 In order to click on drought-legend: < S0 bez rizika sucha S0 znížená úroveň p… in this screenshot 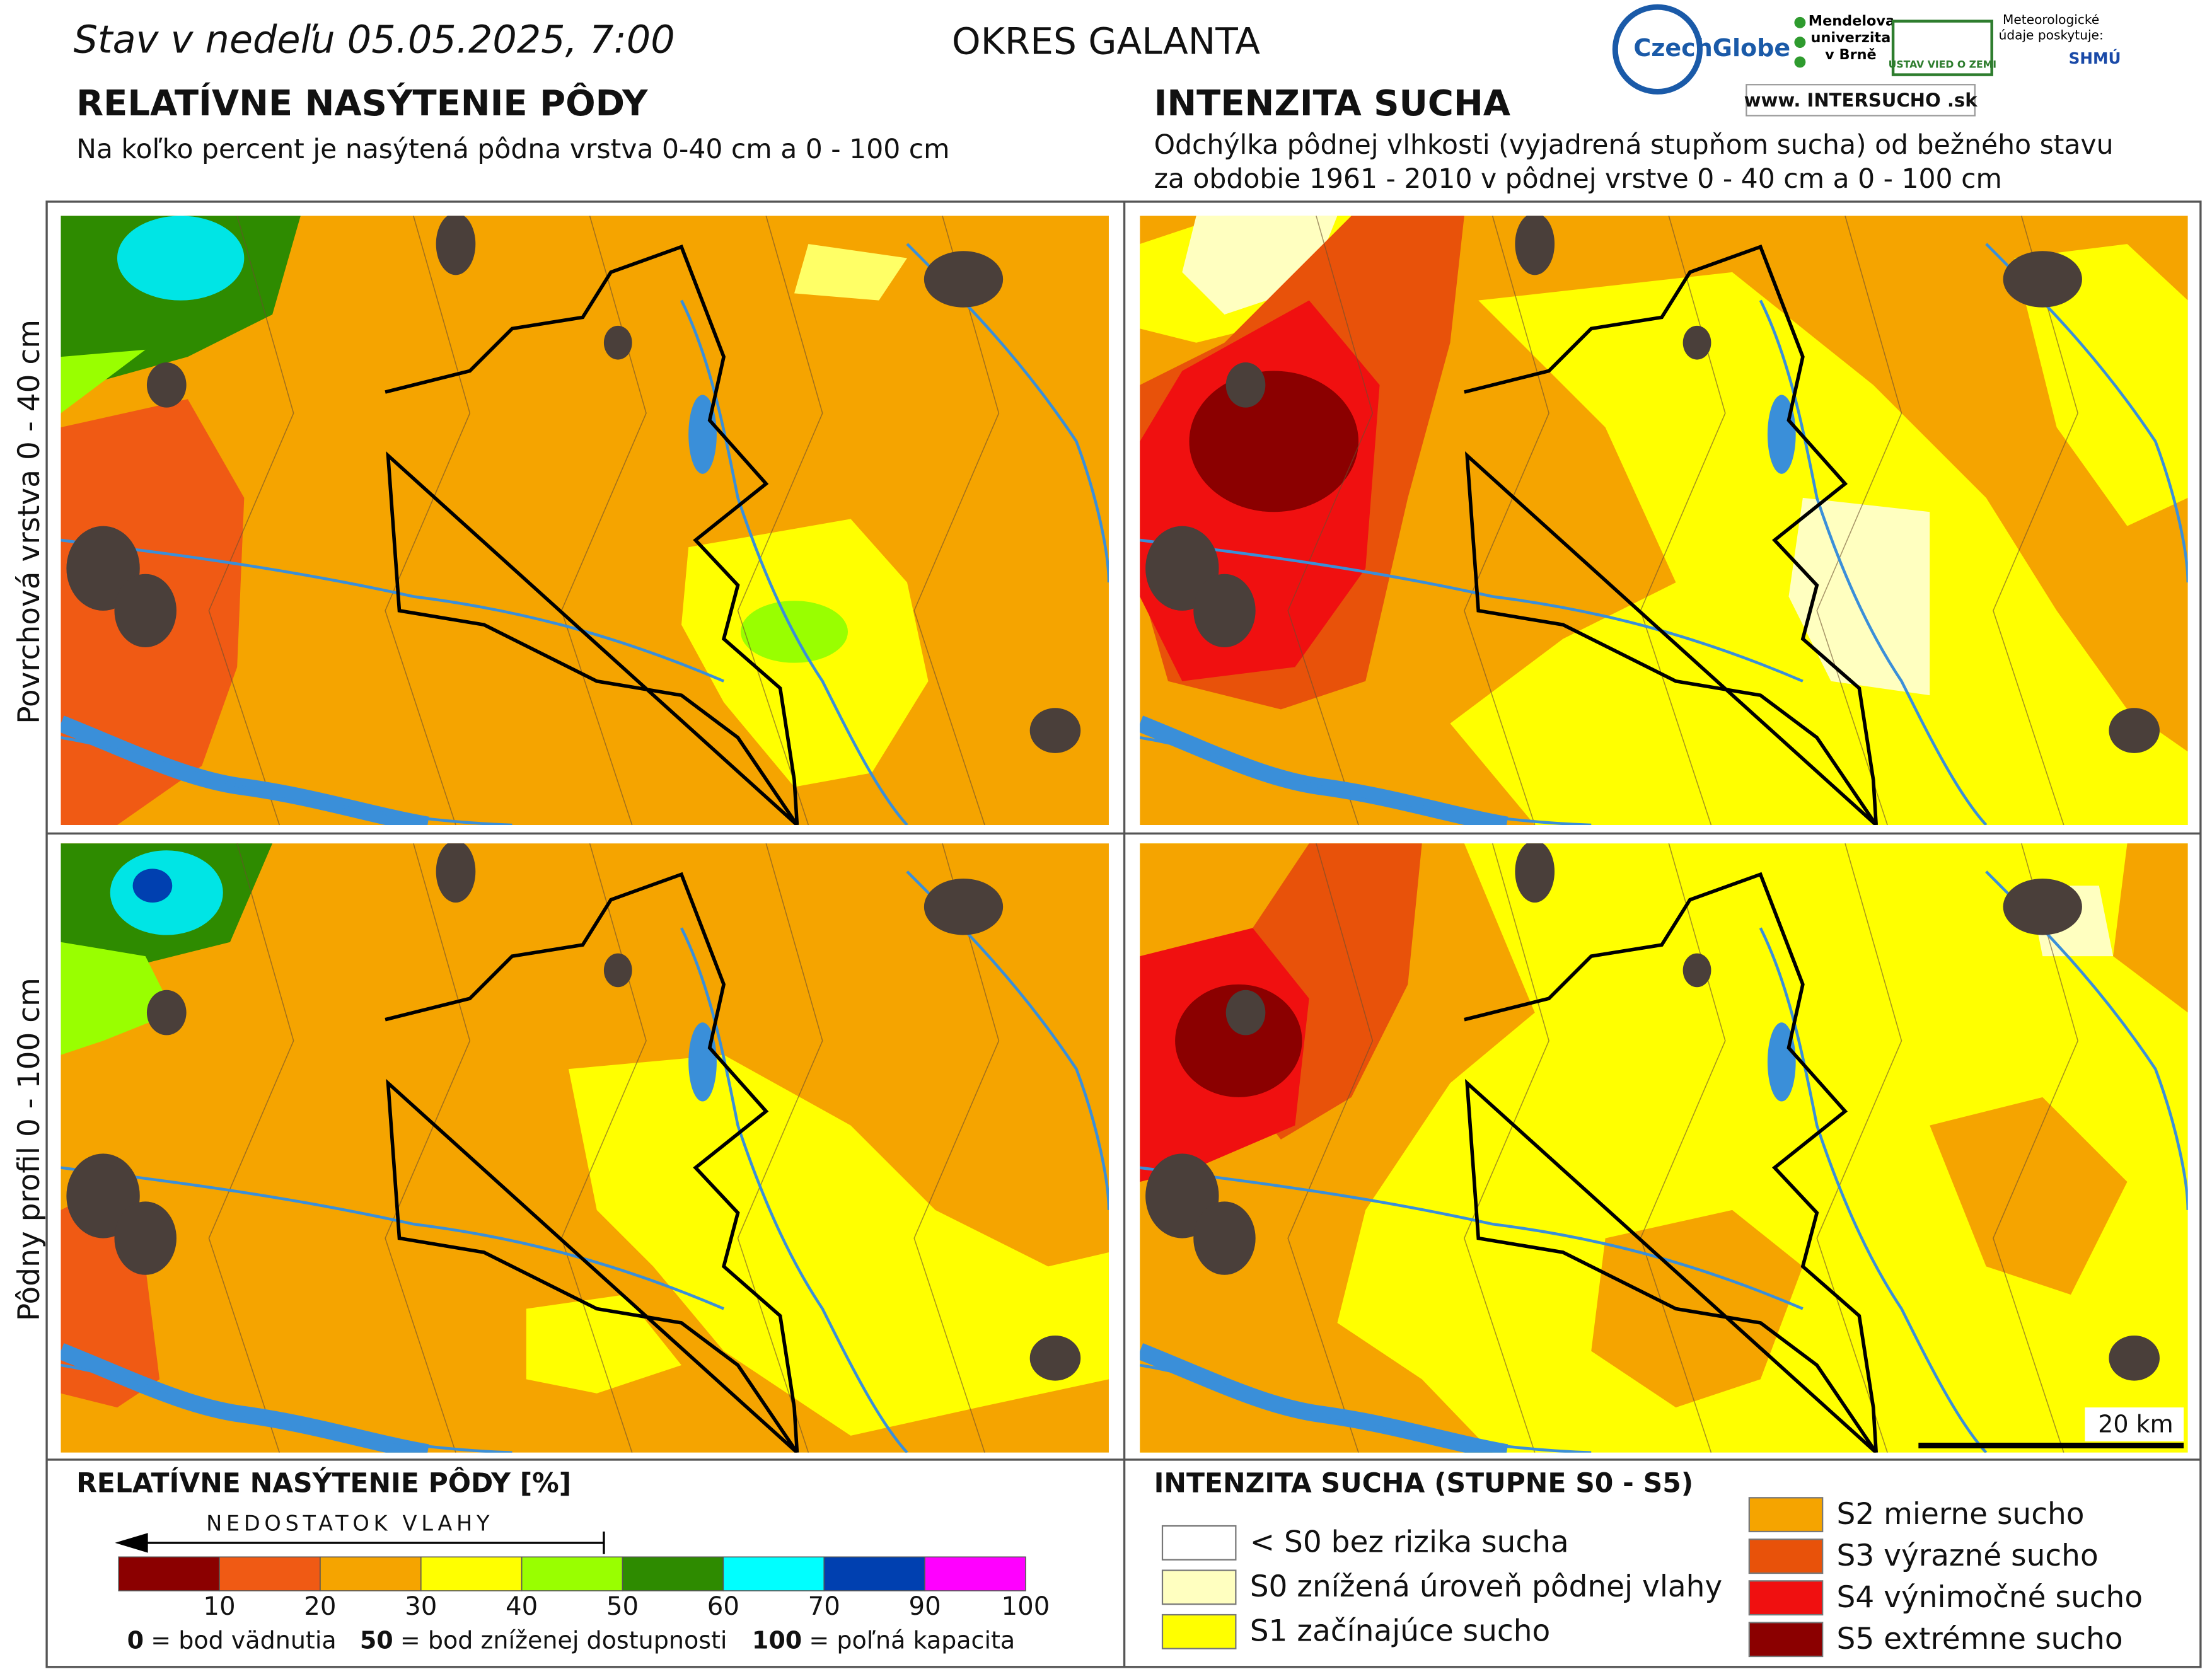, I will do `click(1652, 1577)`.